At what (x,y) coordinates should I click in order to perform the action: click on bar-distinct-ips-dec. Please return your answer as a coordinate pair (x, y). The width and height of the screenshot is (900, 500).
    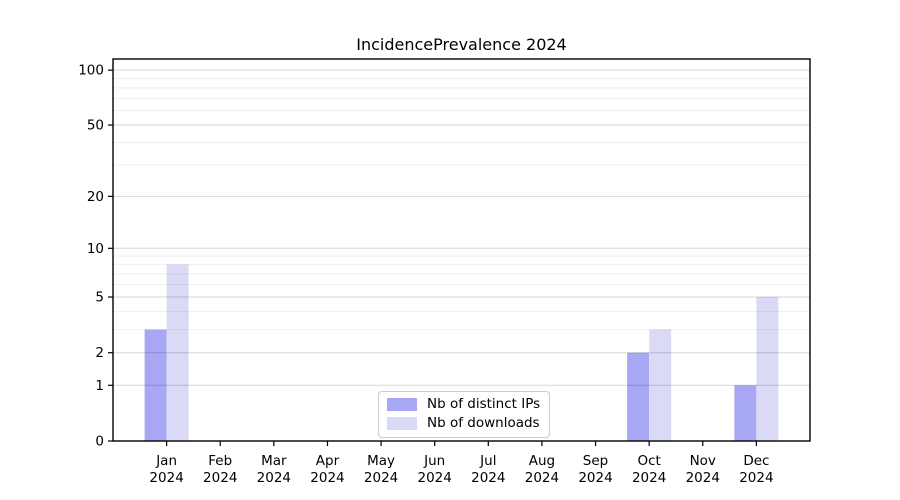
    Looking at the image, I should click on (745, 413).